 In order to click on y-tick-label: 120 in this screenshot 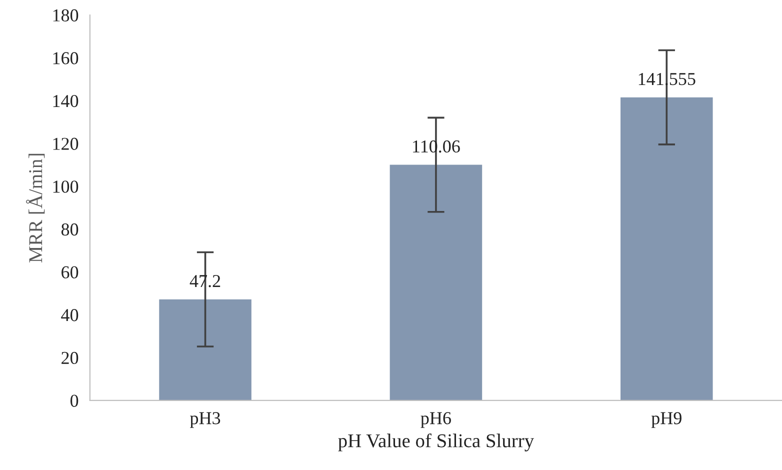, I will do `click(65, 144)`.